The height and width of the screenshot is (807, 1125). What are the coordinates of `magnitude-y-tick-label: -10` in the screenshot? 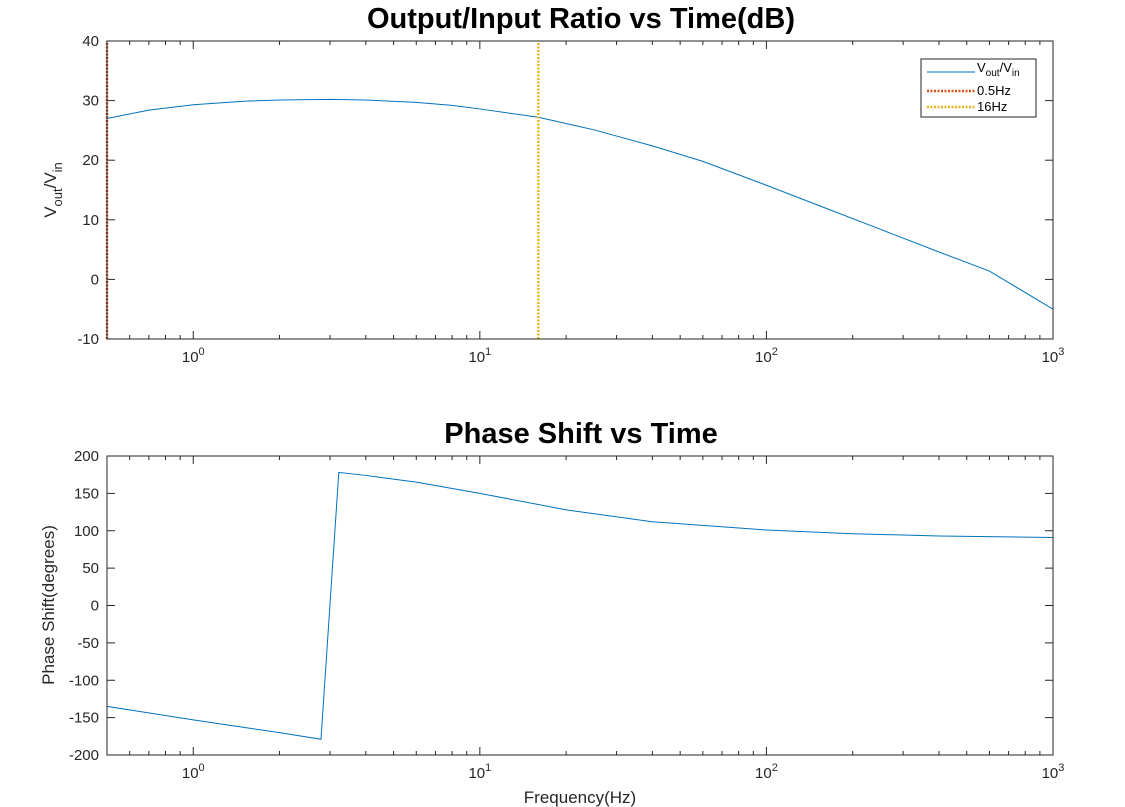 It's located at (88, 339).